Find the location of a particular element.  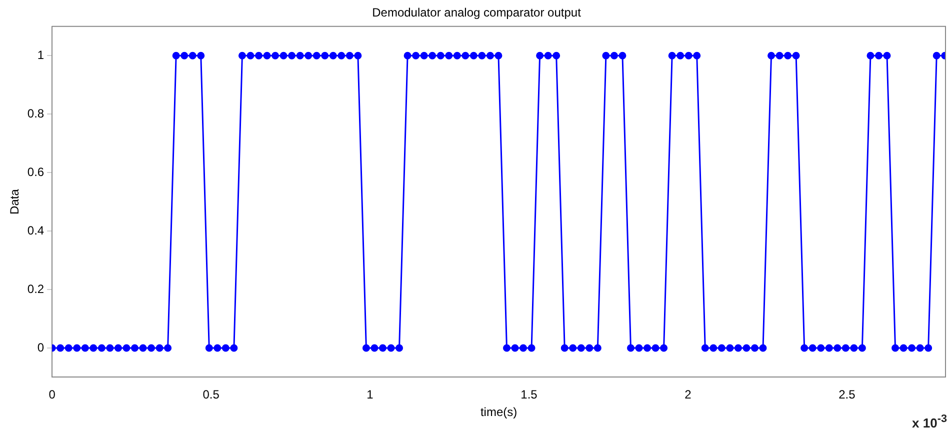

x-tick-label: 0 is located at coordinates (52, 395).